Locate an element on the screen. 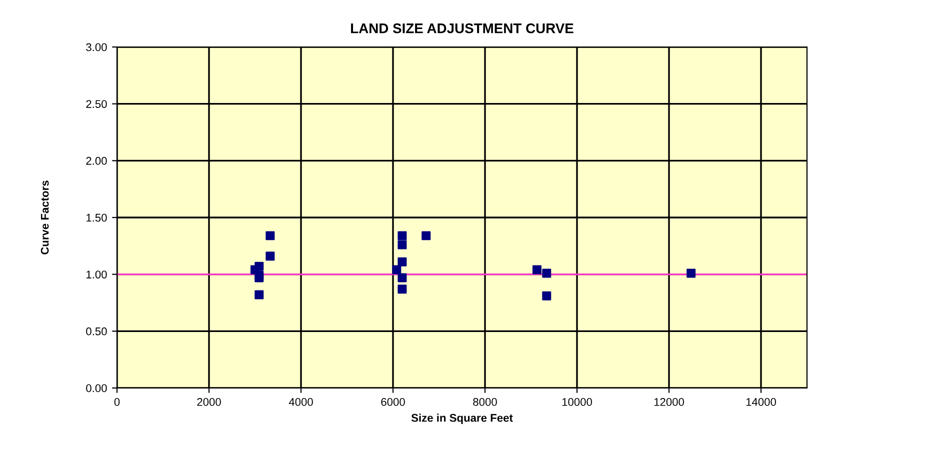  x-tick-label: 14000 is located at coordinates (761, 402).